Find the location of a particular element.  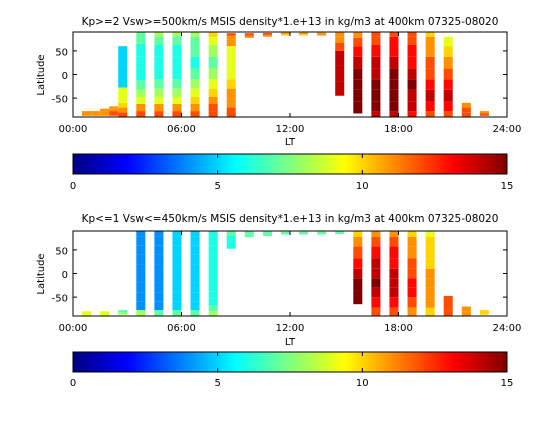

panel-1-xtick-label: 12:00 is located at coordinates (290, 129).